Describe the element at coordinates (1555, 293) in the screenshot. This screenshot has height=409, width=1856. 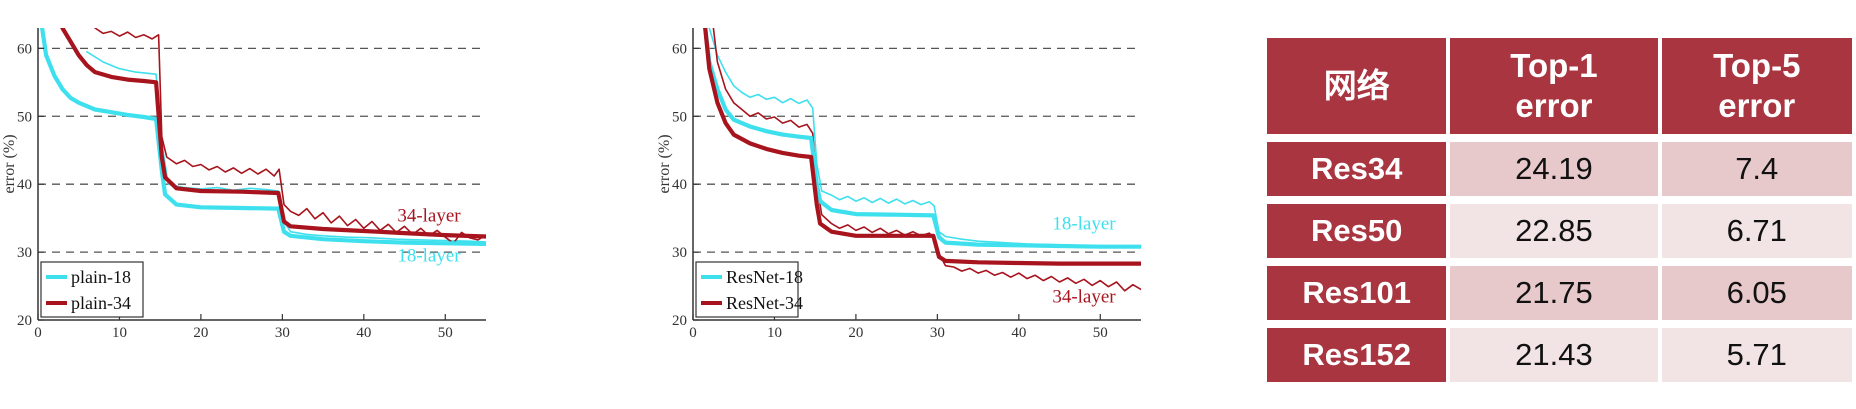
I see `top1-value: 21.75` at that location.